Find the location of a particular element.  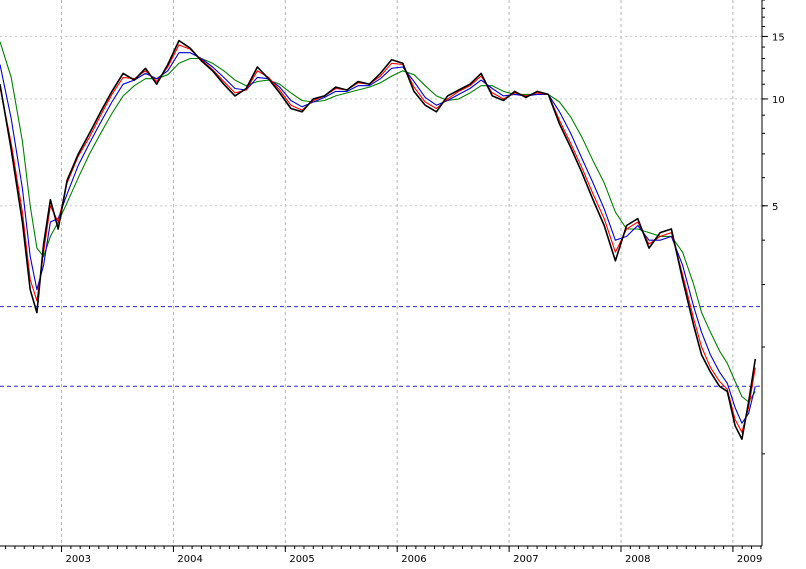

y-tick-label: 15 is located at coordinates (778, 37).